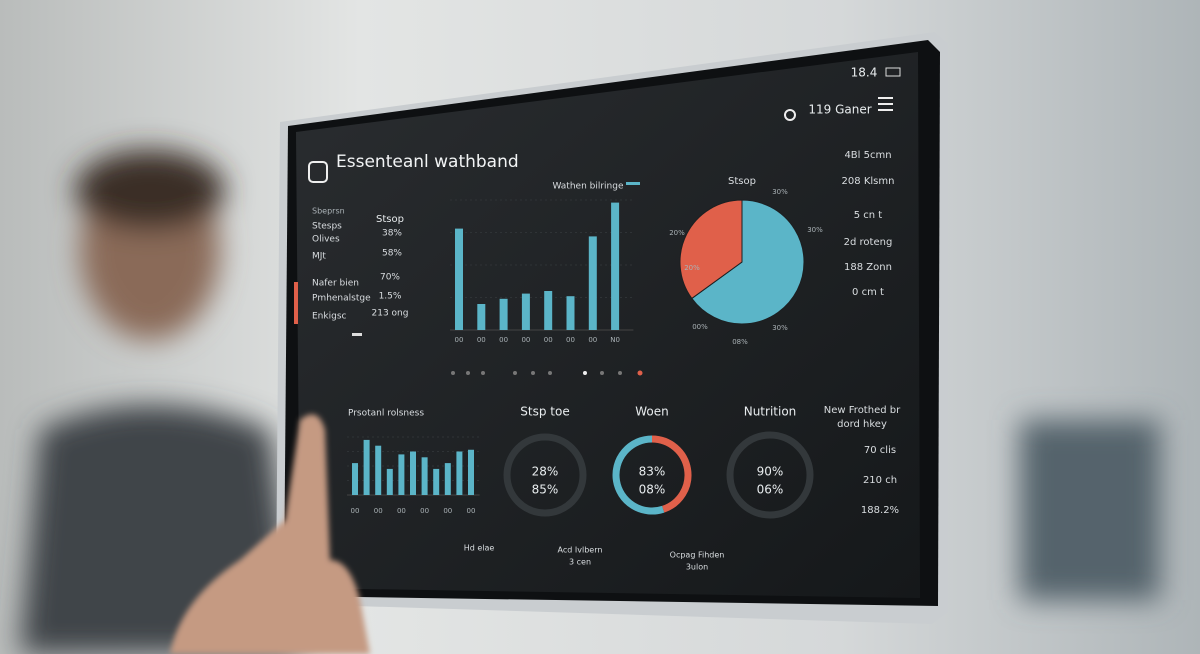 The height and width of the screenshot is (654, 1200). Describe the element at coordinates (341, 299) in the screenshot. I see `highlight-label: Pmhenalstge` at that location.